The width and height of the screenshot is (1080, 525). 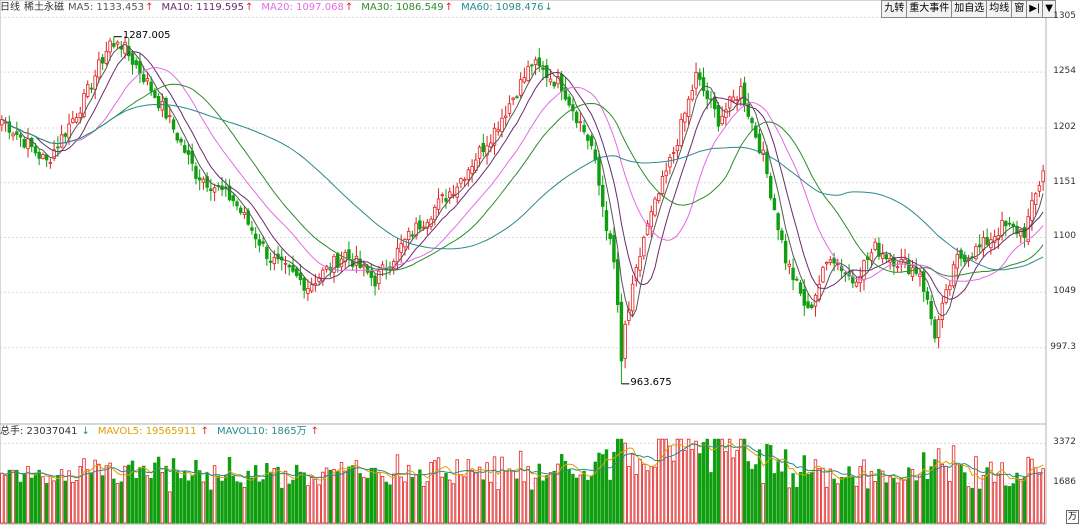 What do you see at coordinates (969, 9) in the screenshot?
I see `add-watchlist-button: 加自选` at bounding box center [969, 9].